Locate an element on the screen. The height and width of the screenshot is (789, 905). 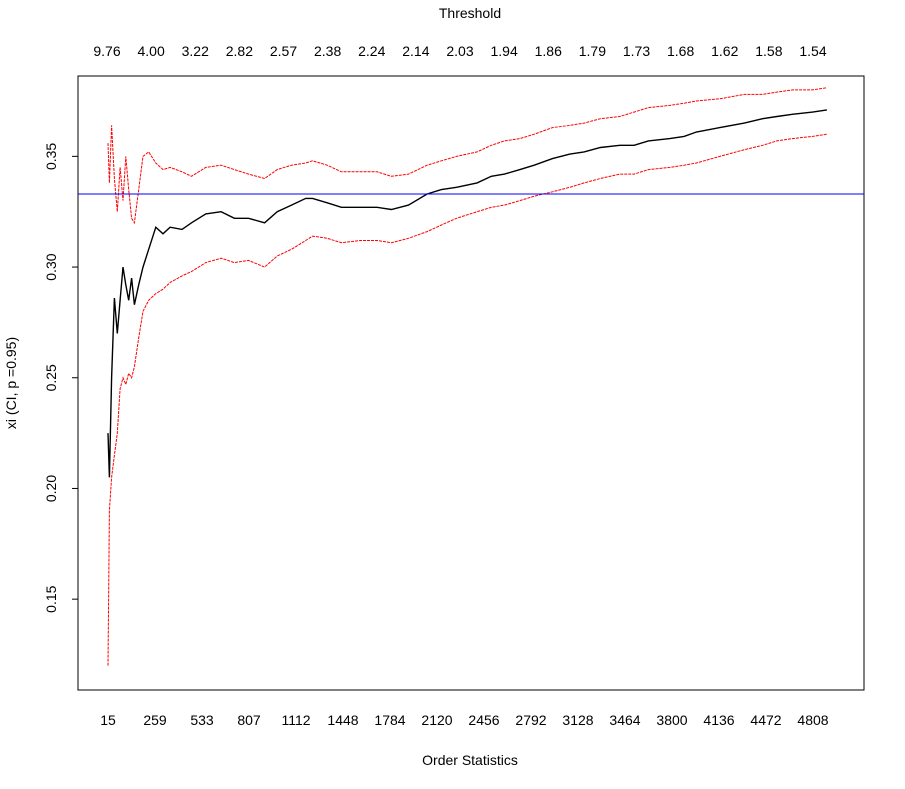
x-tick-label: 1112 is located at coordinates (295, 720).